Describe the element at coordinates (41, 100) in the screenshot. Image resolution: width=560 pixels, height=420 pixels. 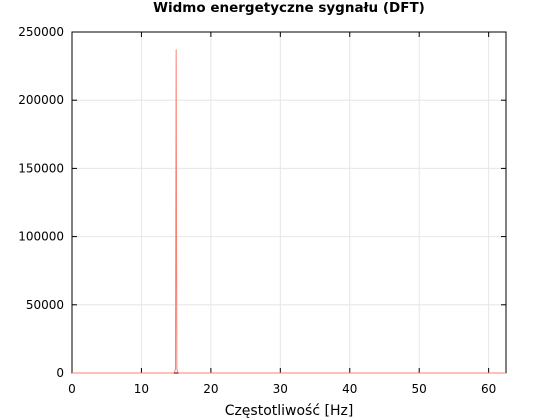
I see `y-tick-label: 200000` at that location.